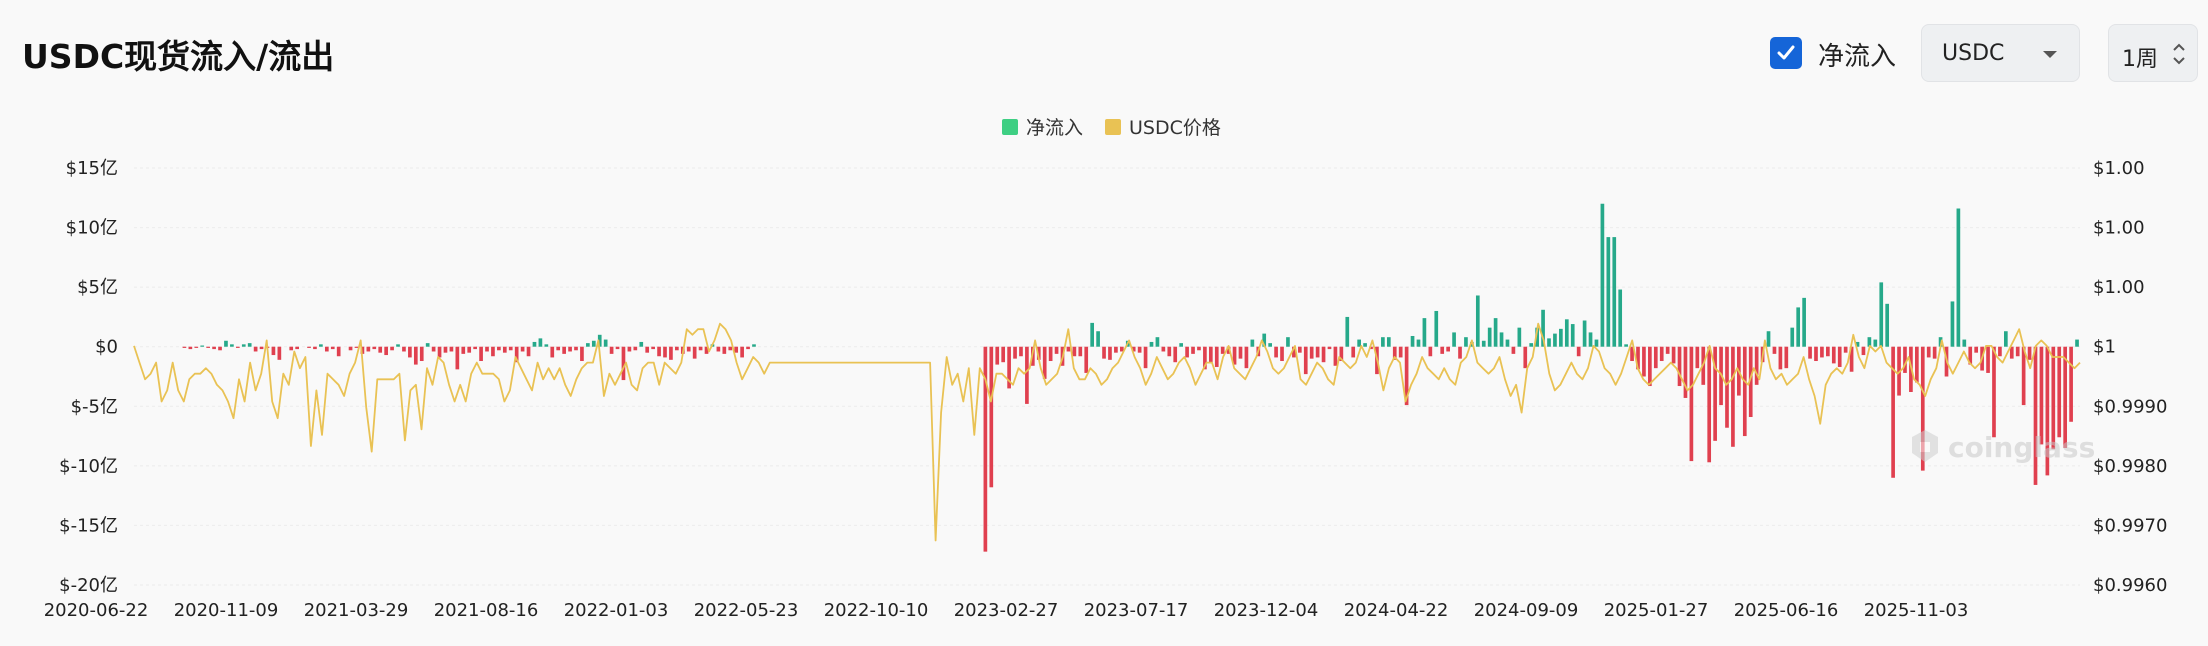  What do you see at coordinates (88, 466) in the screenshot?
I see `y-tick-label-left: $-10亿` at bounding box center [88, 466].